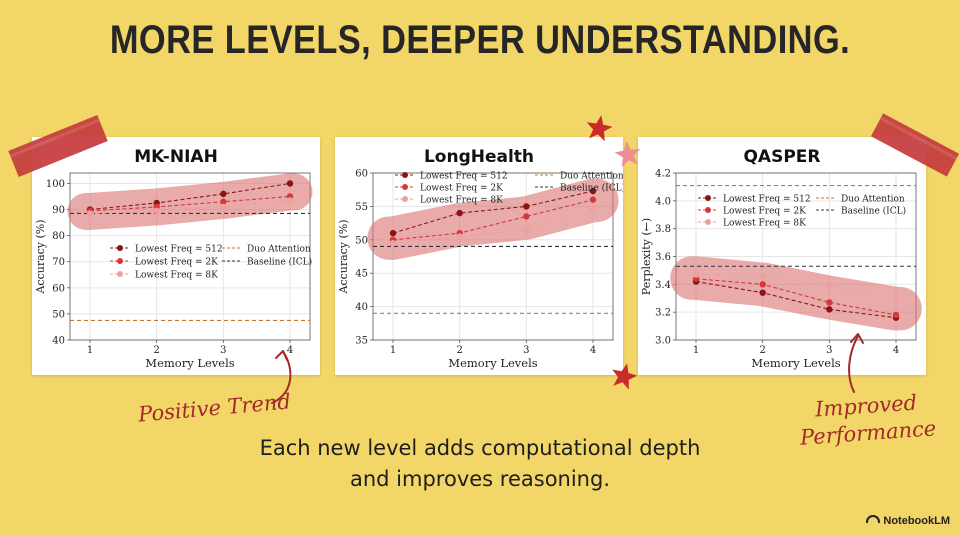 The image size is (960, 535). Describe the element at coordinates (176, 157) in the screenshot. I see `chart-title: MK-NIAH` at that location.